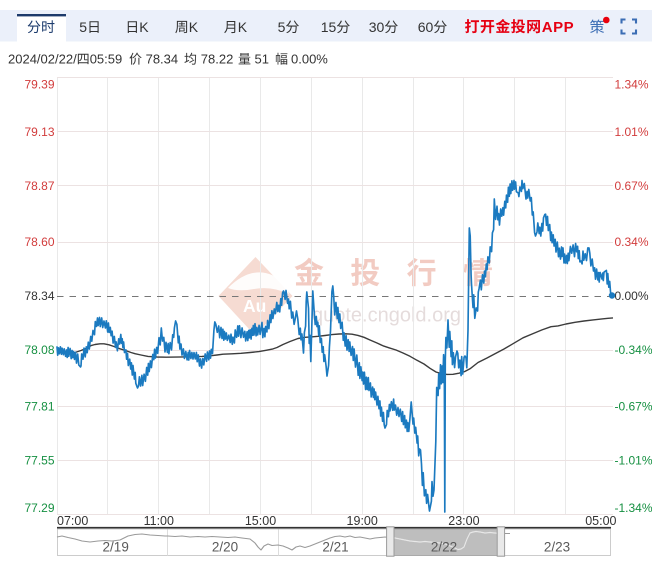 The width and height of the screenshot is (652, 564). What do you see at coordinates (426, 27) in the screenshot?
I see `svg-text: 60` at bounding box center [426, 27].